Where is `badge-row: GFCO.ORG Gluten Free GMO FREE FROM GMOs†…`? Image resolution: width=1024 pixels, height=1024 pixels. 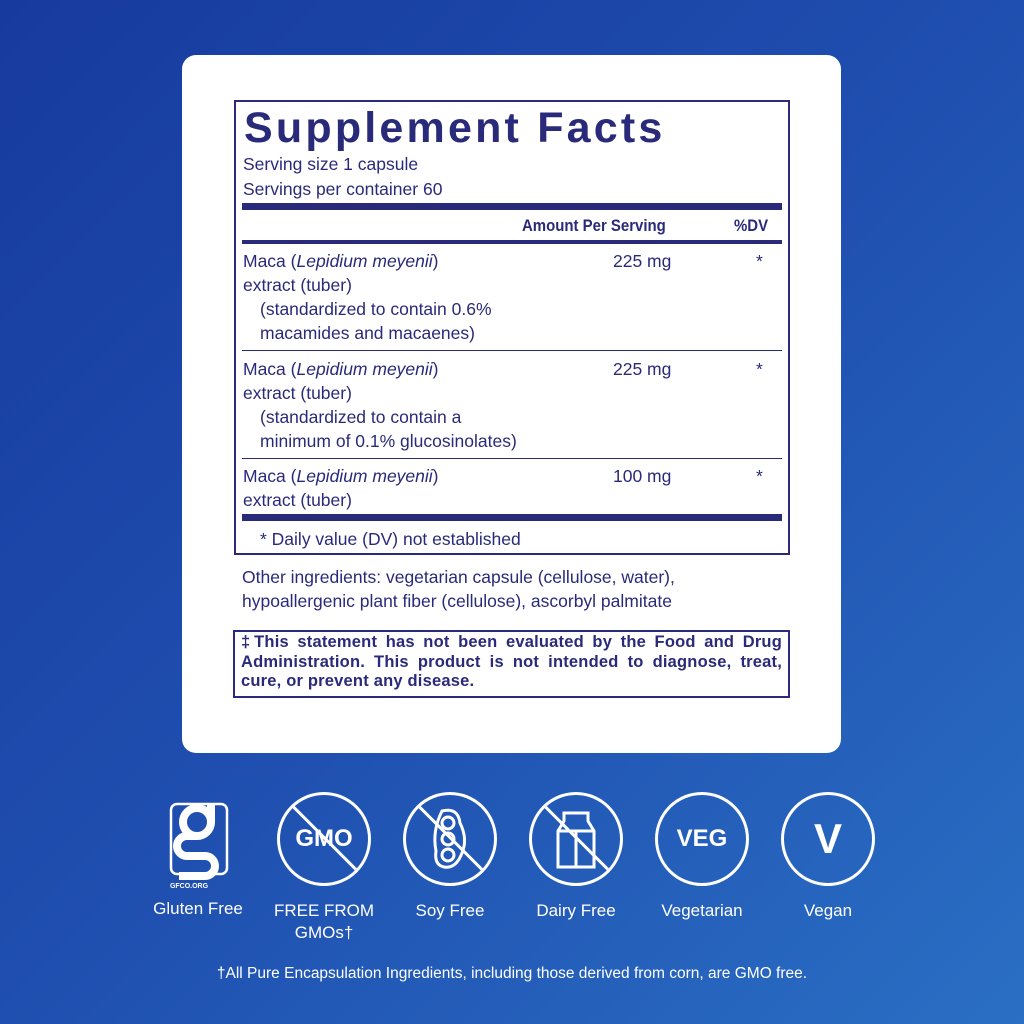 badge-row: GFCO.ORG Gluten Free GMO FREE FROM GMOs†… is located at coordinates (515, 868).